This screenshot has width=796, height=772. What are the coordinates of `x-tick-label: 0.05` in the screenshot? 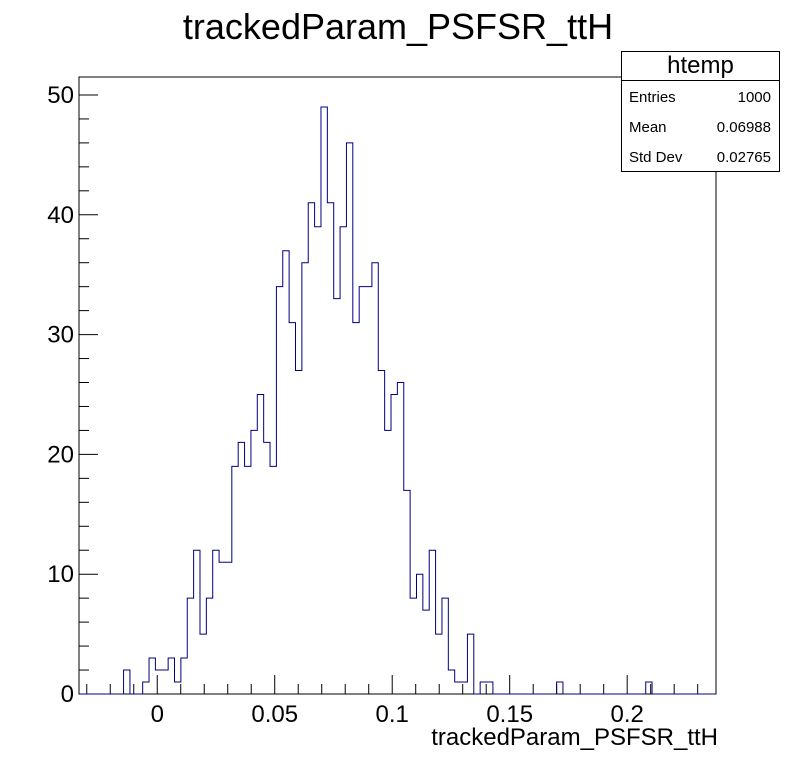 It's located at (274, 714).